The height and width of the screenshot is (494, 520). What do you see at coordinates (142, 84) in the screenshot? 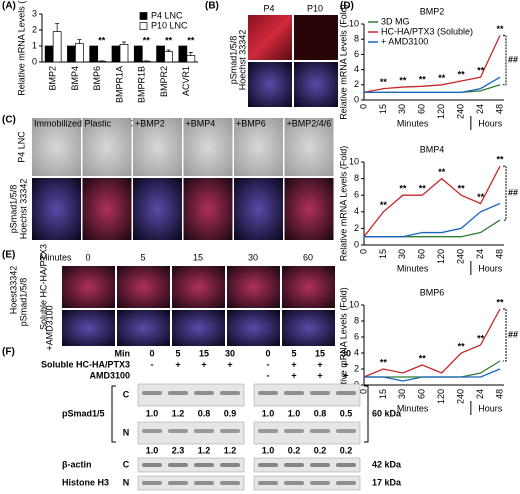
I see `x-tick-label: BMPR1B` at bounding box center [142, 84].